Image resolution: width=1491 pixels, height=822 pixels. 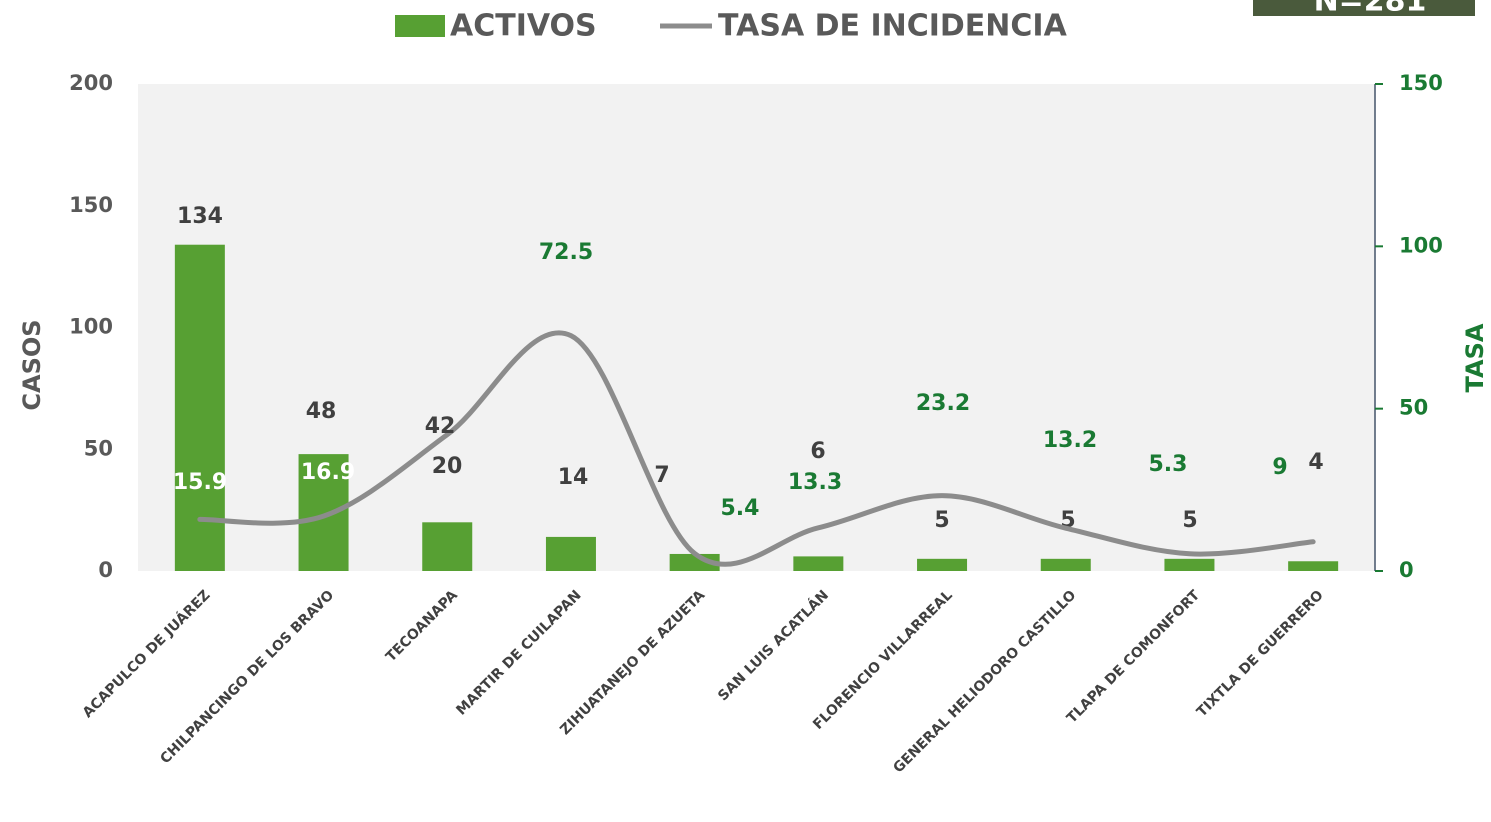 What do you see at coordinates (815, 482) in the screenshot?
I see `line-value-label: 13.3` at bounding box center [815, 482].